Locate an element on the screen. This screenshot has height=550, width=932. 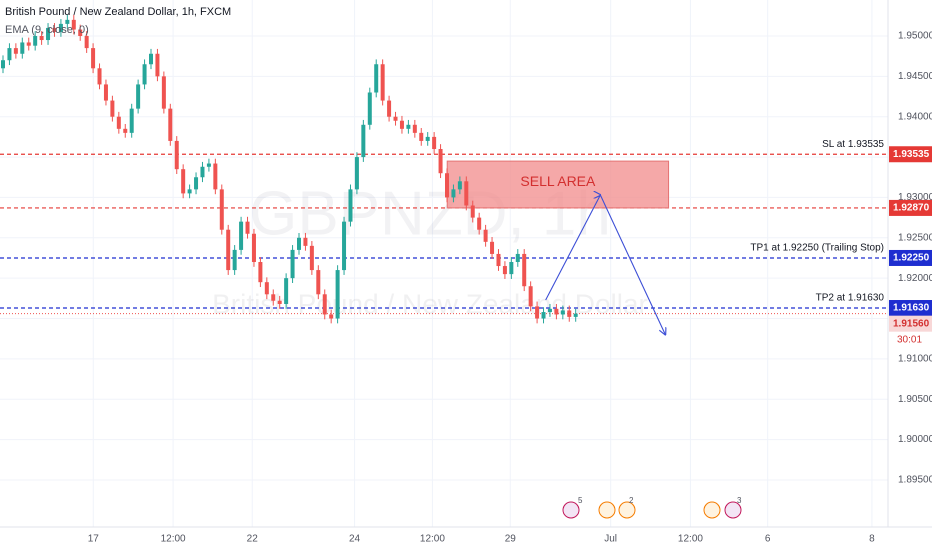
x-tick-label: Jul is located at coordinates (610, 539).